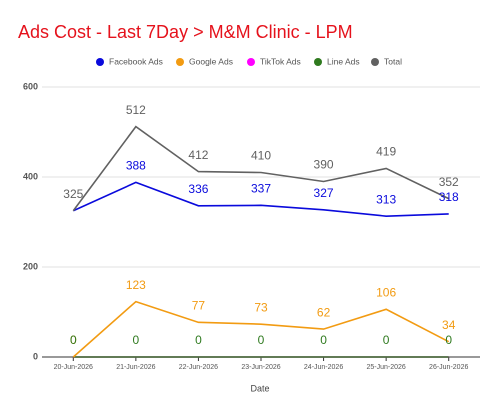 The height and width of the screenshot is (415, 500). I want to click on data-label: 34, so click(449, 325).